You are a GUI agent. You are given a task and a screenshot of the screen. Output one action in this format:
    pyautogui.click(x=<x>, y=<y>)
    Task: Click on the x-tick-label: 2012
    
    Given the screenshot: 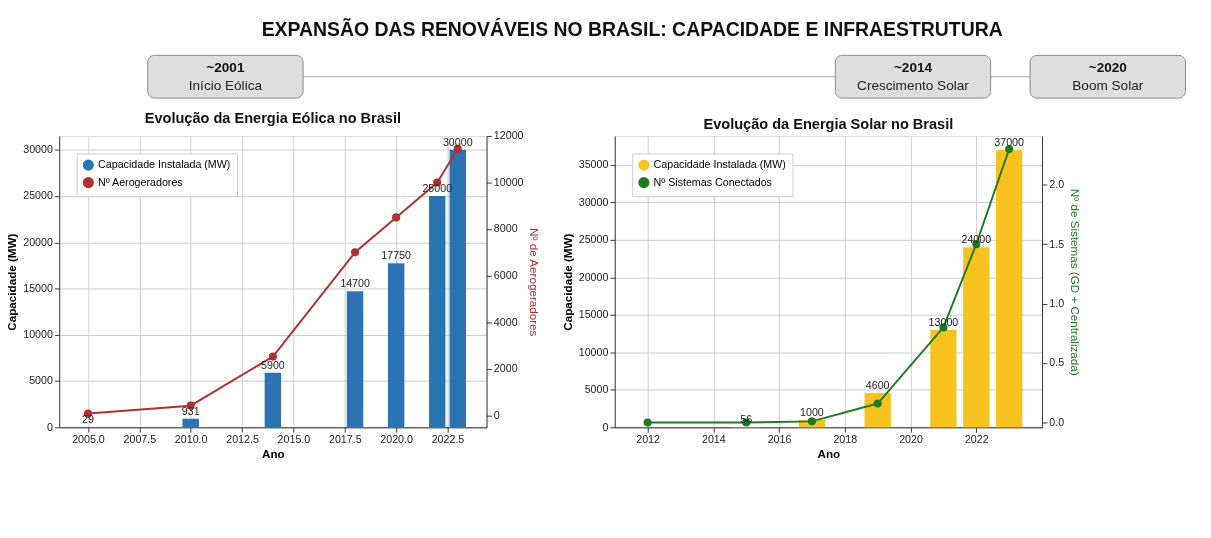 What is the action you would take?
    pyautogui.click(x=648, y=439)
    